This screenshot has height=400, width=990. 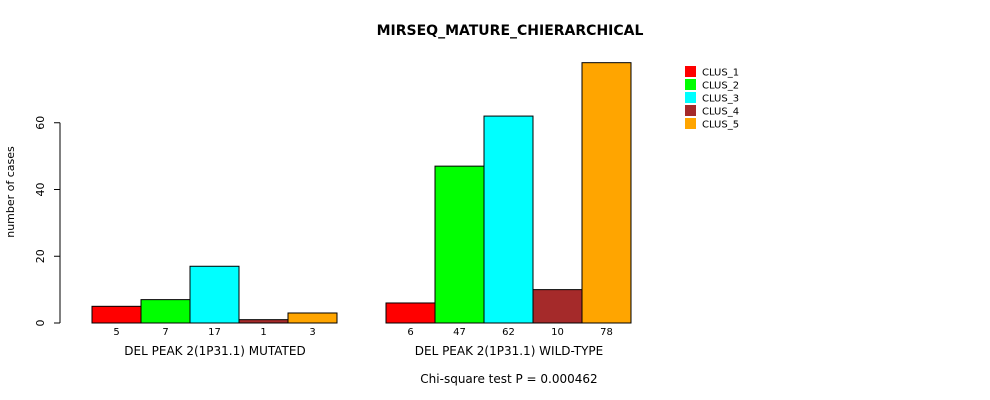 What do you see at coordinates (363, 332) in the screenshot?
I see `bar-value-labels: 5 7 17 1 3 6 47 62 10 78` at bounding box center [363, 332].